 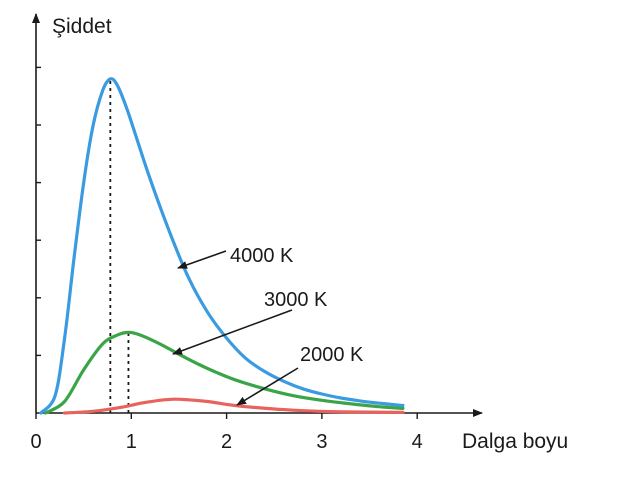 What do you see at coordinates (262, 256) in the screenshot?
I see `series-label: 4000 K` at bounding box center [262, 256].